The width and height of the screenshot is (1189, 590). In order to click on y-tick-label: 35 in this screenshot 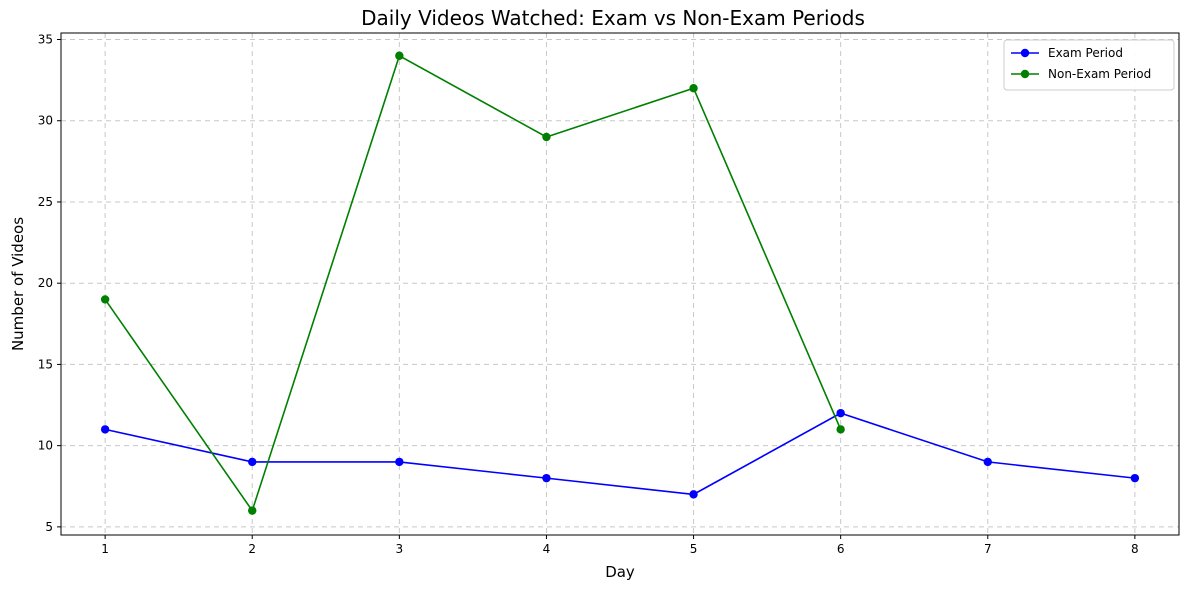, I will do `click(45, 39)`.